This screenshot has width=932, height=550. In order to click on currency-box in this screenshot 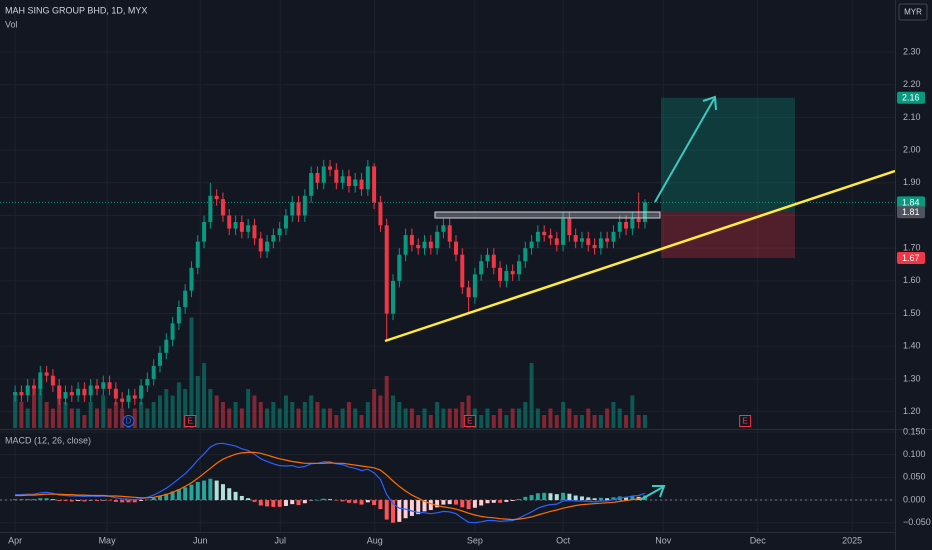, I will do `click(913, 12)`.